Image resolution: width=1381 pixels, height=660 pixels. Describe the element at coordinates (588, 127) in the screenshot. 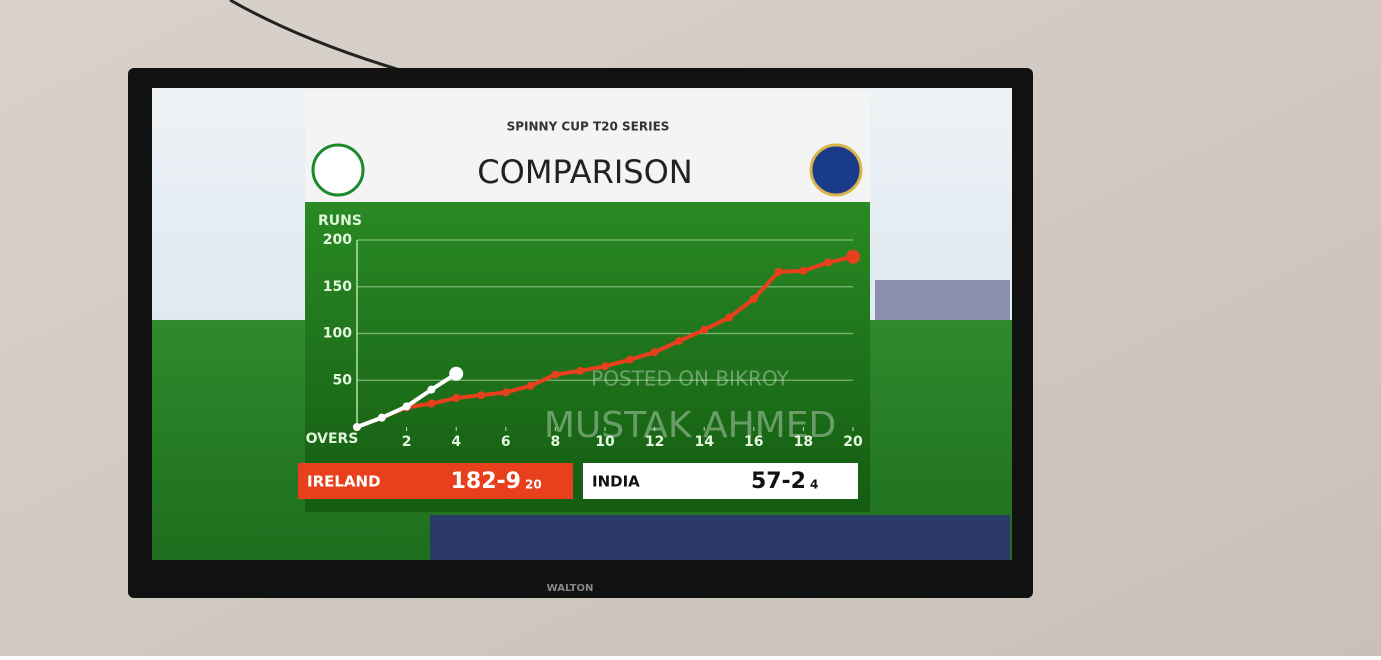

I see `series-title: SPINNY CUP T20 SERIES` at that location.